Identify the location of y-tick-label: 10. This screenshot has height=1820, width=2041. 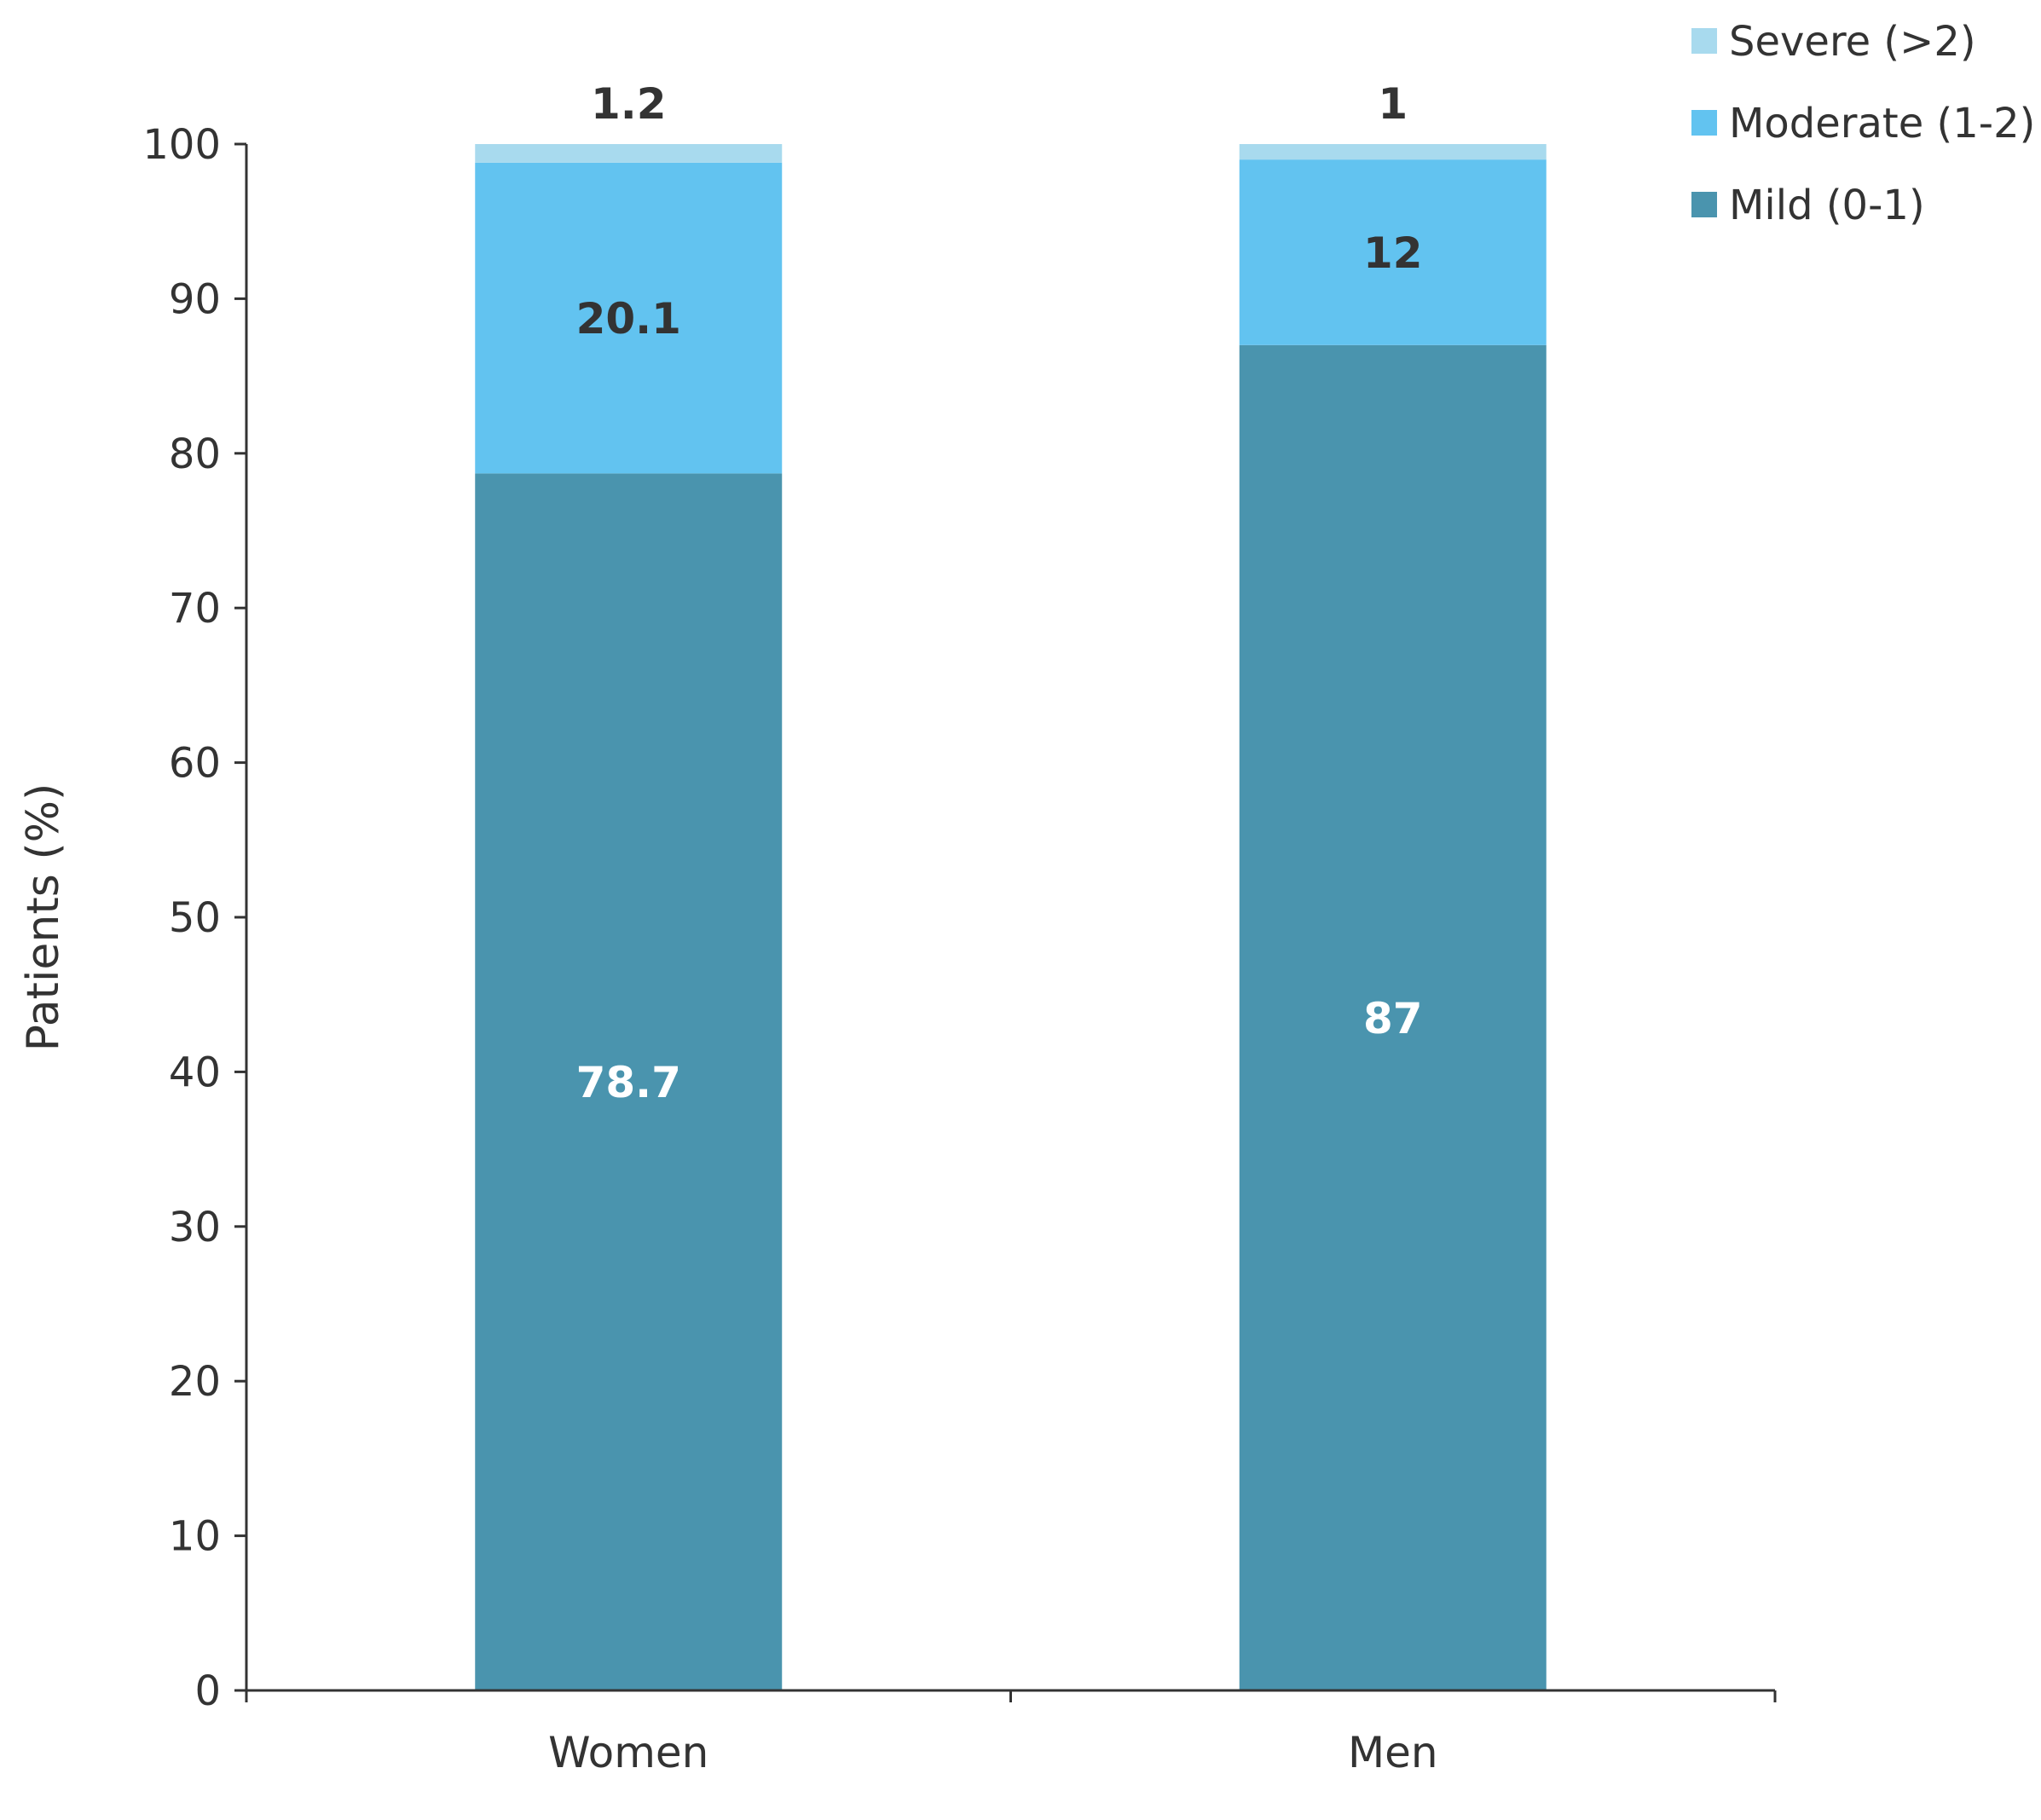
(195, 1537).